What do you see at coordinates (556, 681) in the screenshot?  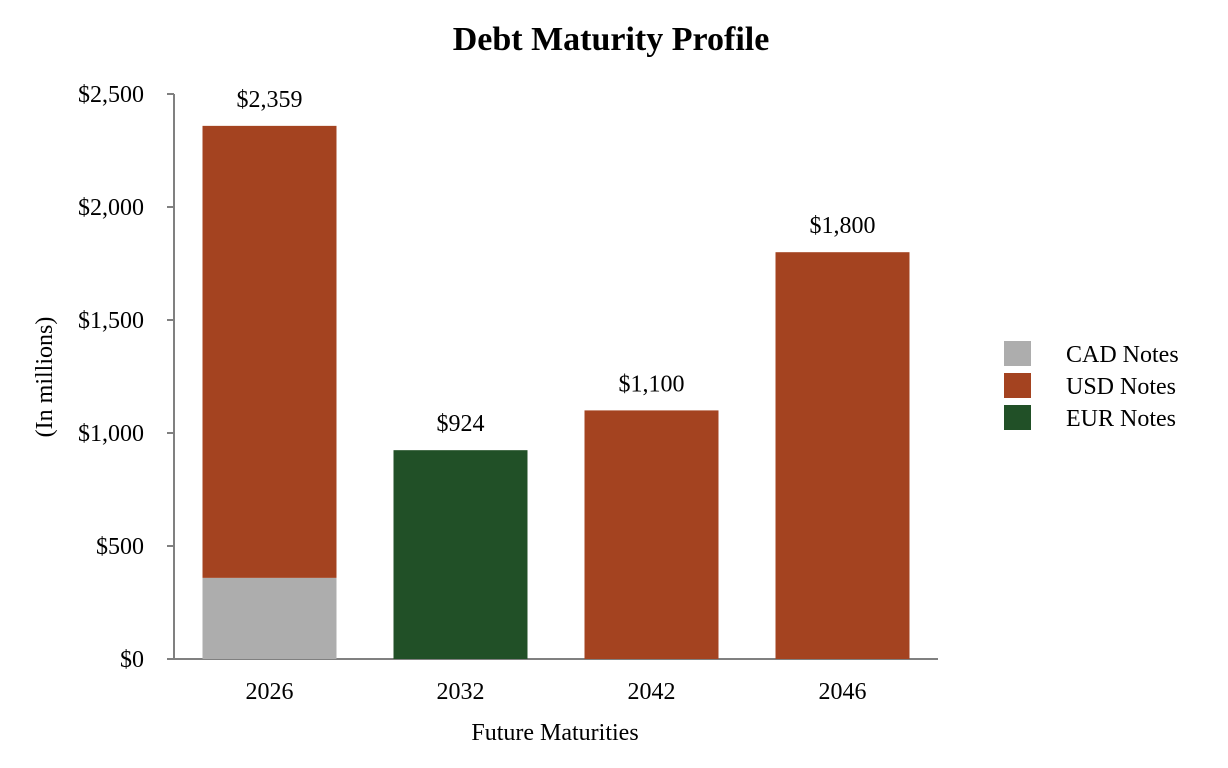 I see `x-axis: 2026 2032 2042 2046` at bounding box center [556, 681].